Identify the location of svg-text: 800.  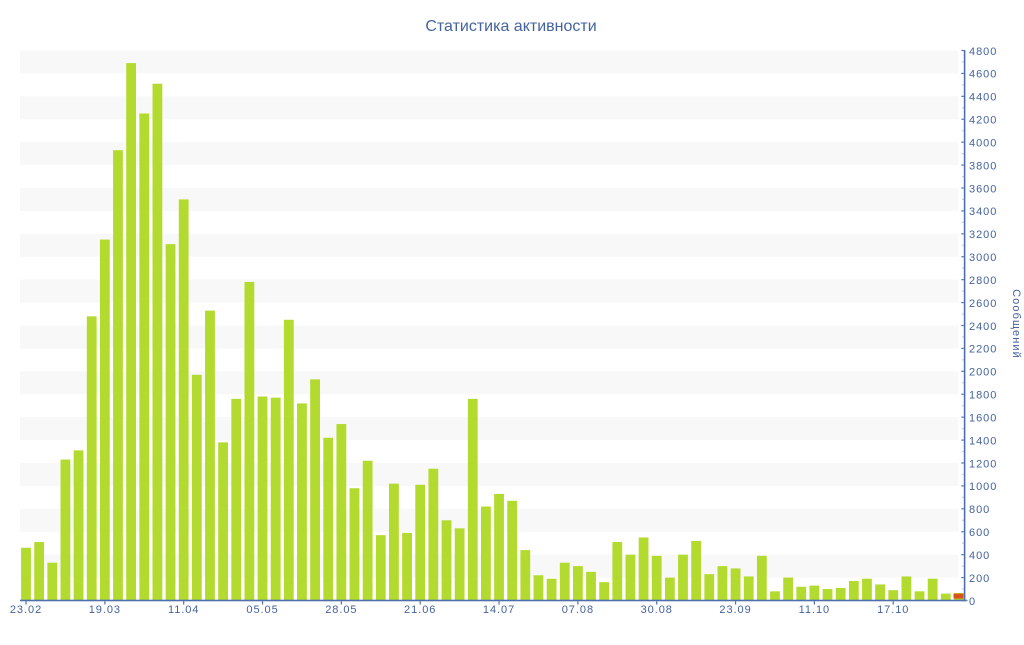
(979, 510).